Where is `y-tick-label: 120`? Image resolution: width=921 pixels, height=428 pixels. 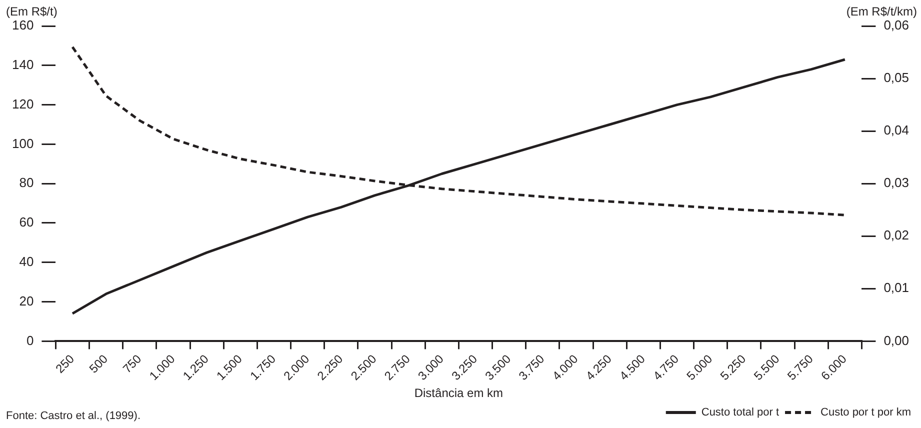 y-tick-label: 120 is located at coordinates (23, 104).